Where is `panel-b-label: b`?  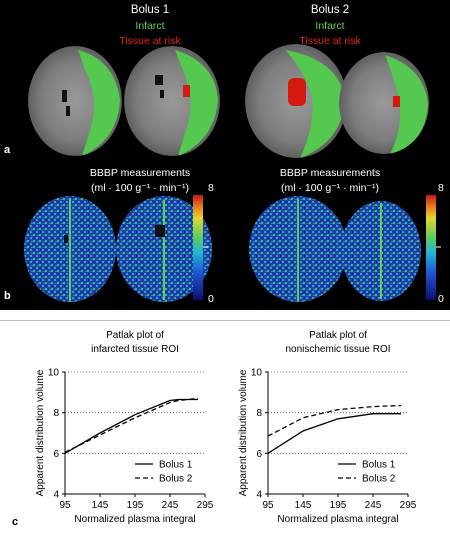
panel-b-label: b is located at coordinates (7, 296).